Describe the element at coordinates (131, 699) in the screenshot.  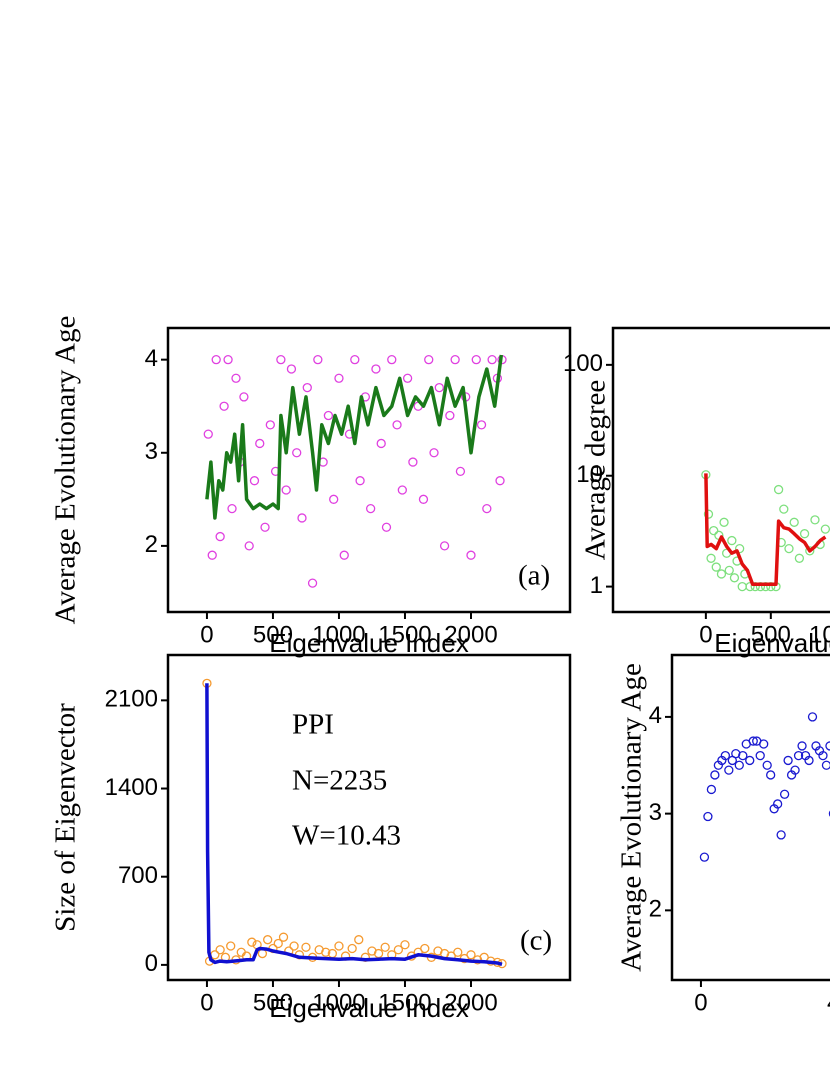
I see `y-tick-label: 2100` at that location.